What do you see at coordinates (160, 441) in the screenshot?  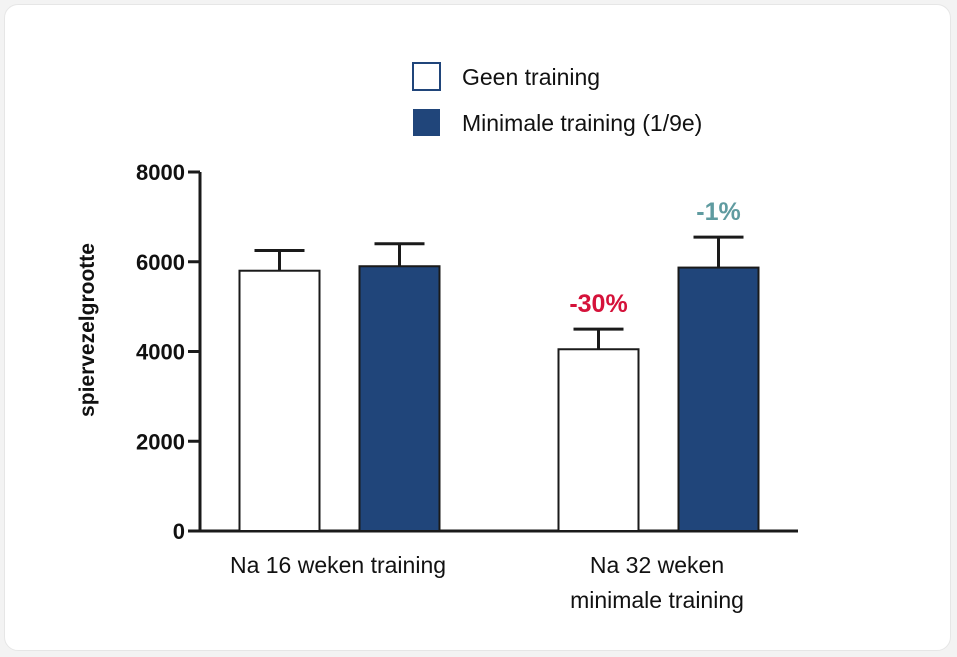 I see `y-tick-label: 2000` at bounding box center [160, 441].